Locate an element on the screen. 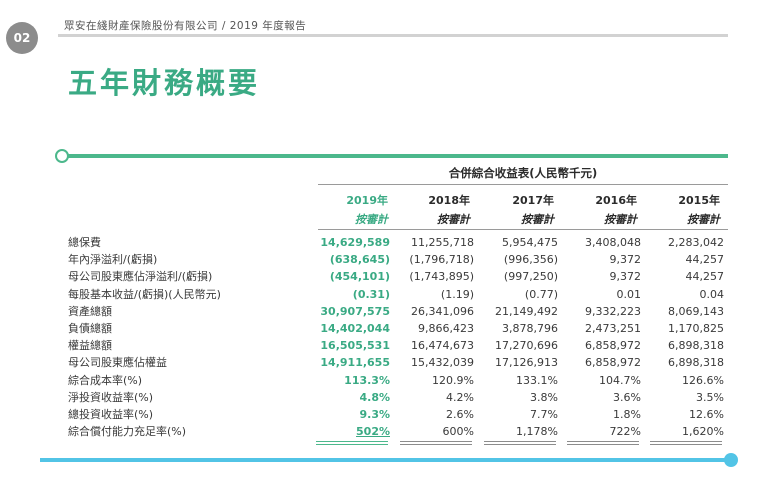 Image resolution: width=768 pixels, height=501 pixels. col-basis-2017: 按審計 is located at coordinates (537, 219).